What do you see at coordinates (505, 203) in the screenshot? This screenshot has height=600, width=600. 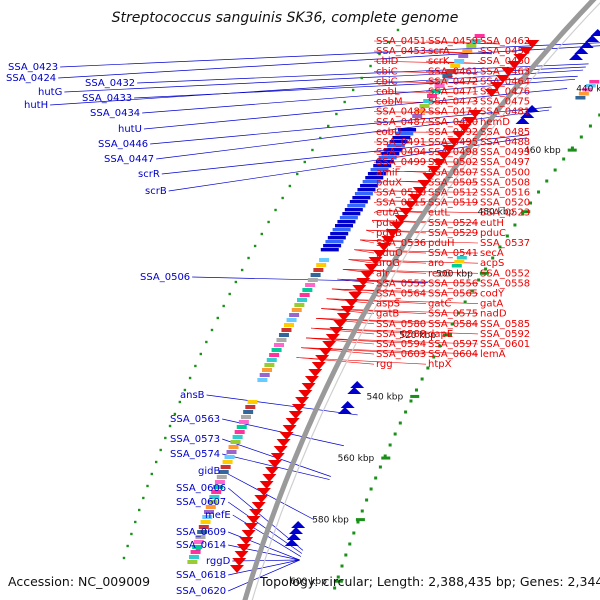 I see `gene-label-reverse: SSA_0520` at bounding box center [505, 203].